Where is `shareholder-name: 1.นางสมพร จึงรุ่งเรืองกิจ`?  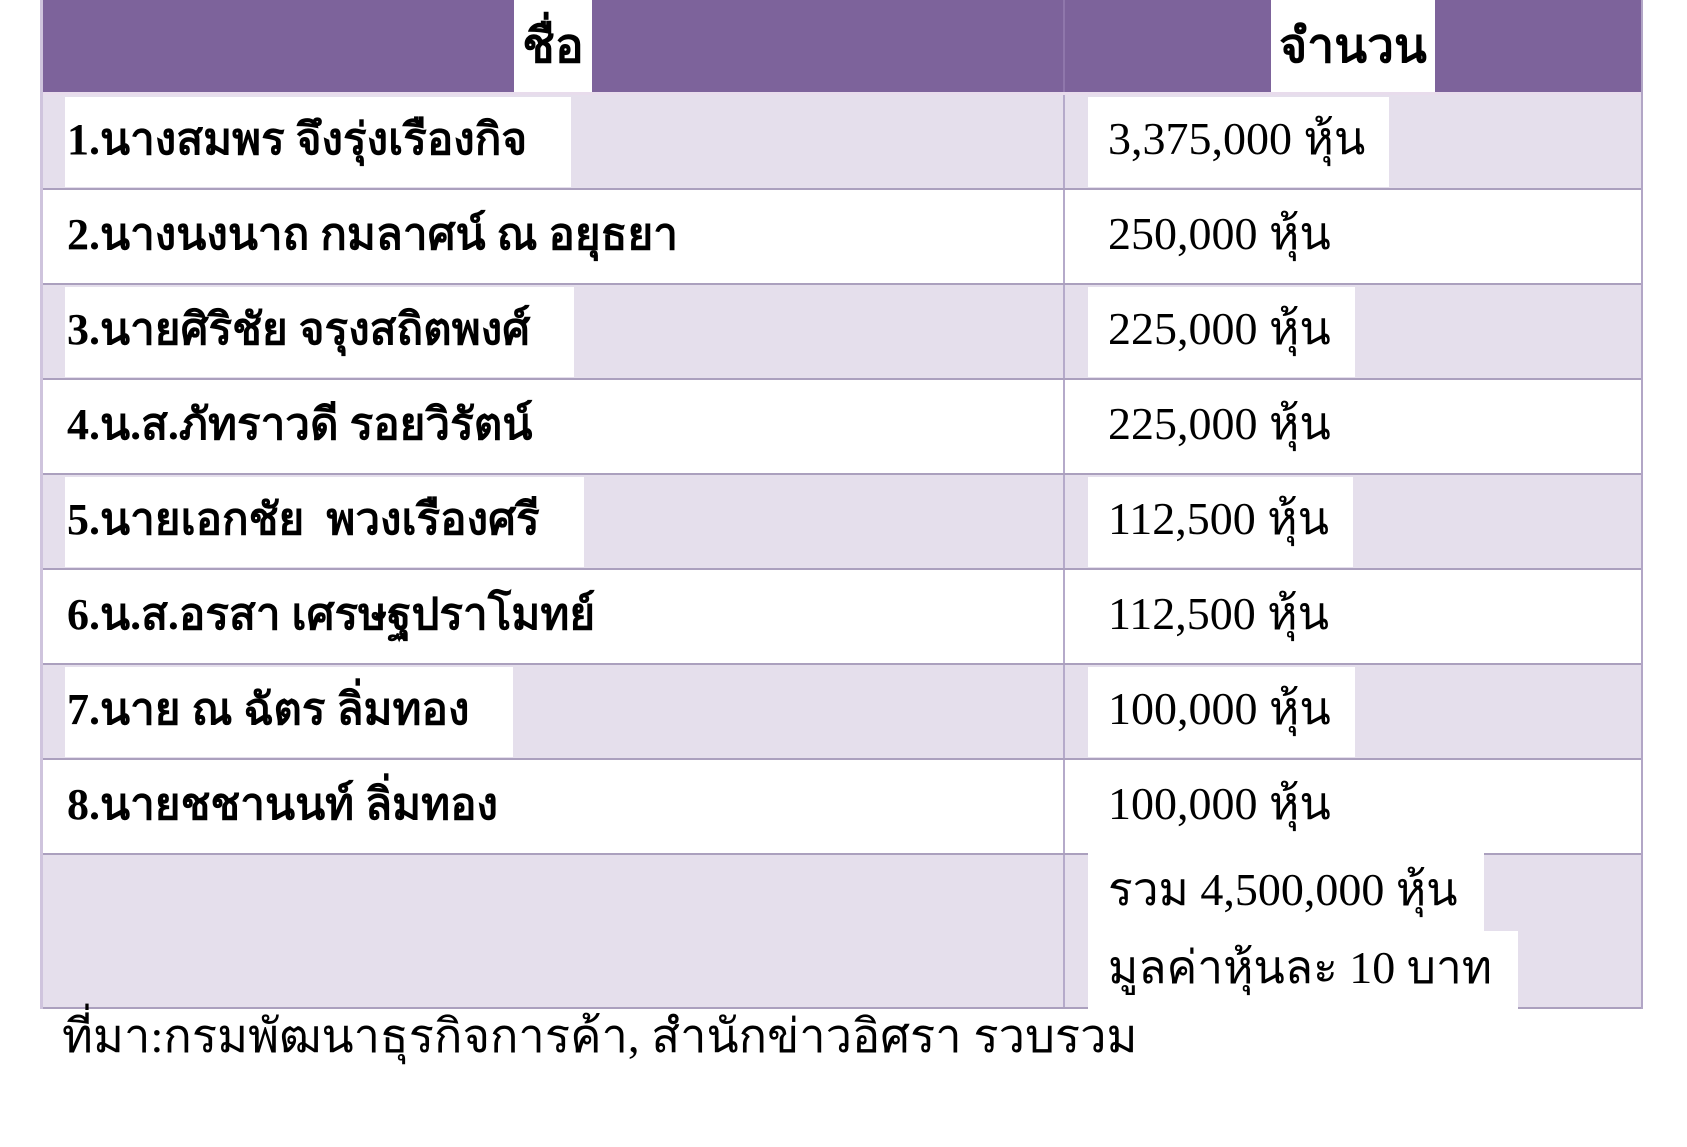
shareholder-name: 1.นางสมพร จึงรุ่งเรืองกิจ is located at coordinates (318, 141).